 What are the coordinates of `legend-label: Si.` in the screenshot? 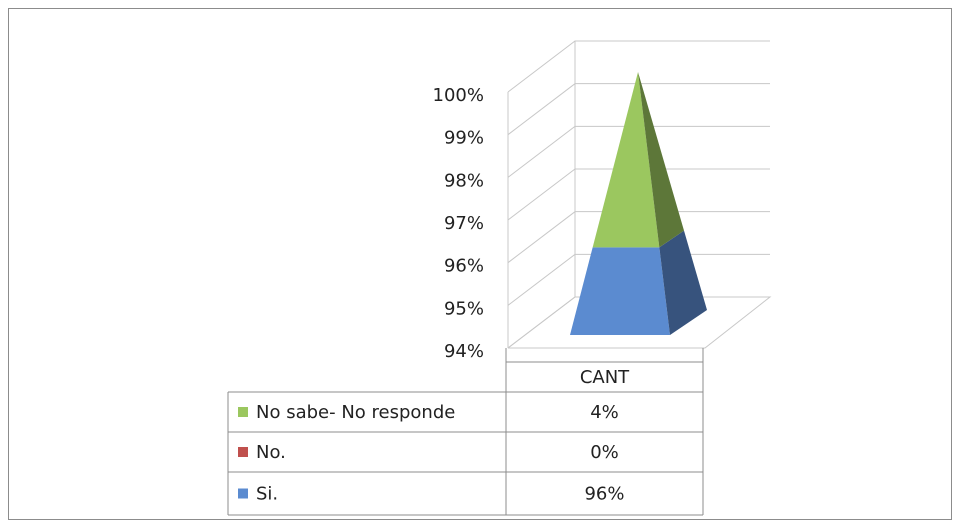 It's located at (267, 494).